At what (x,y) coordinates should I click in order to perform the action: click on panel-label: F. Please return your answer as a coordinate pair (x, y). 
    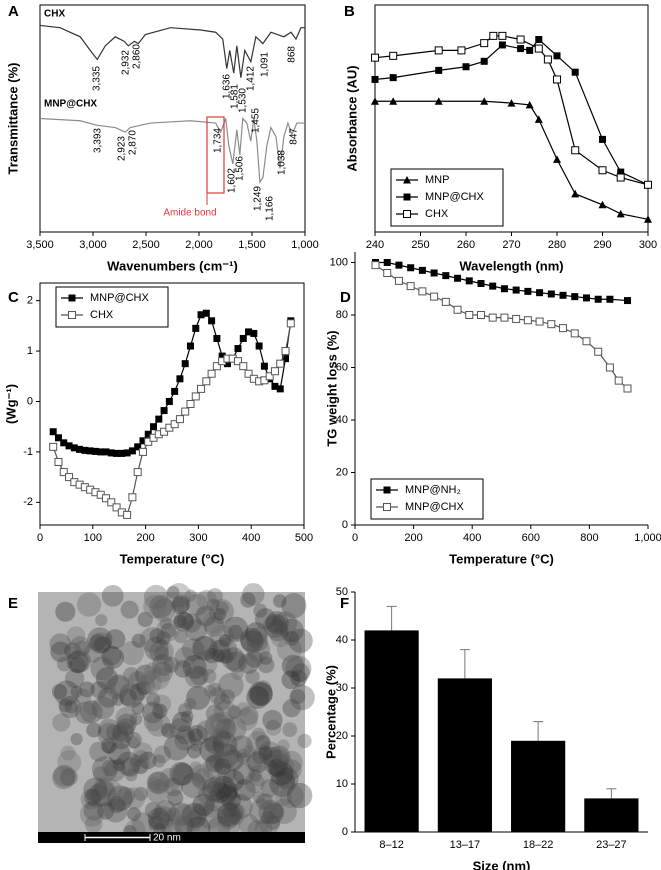
    Looking at the image, I should click on (344, 603).